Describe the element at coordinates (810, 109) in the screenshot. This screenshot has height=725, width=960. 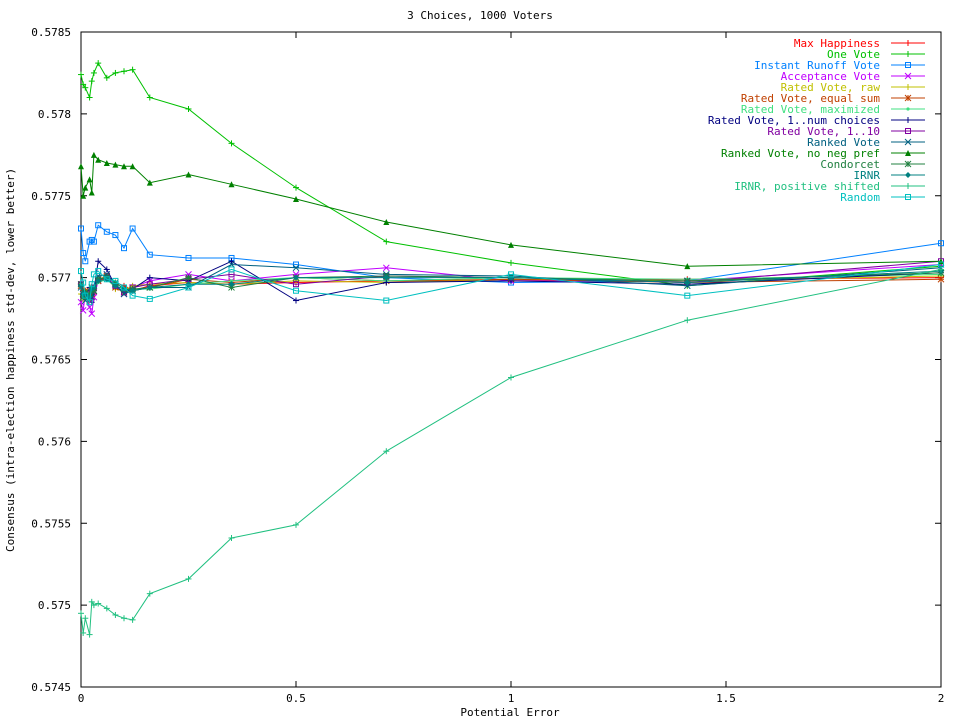
I see `legend-label: Rated Vote, maximized` at that location.